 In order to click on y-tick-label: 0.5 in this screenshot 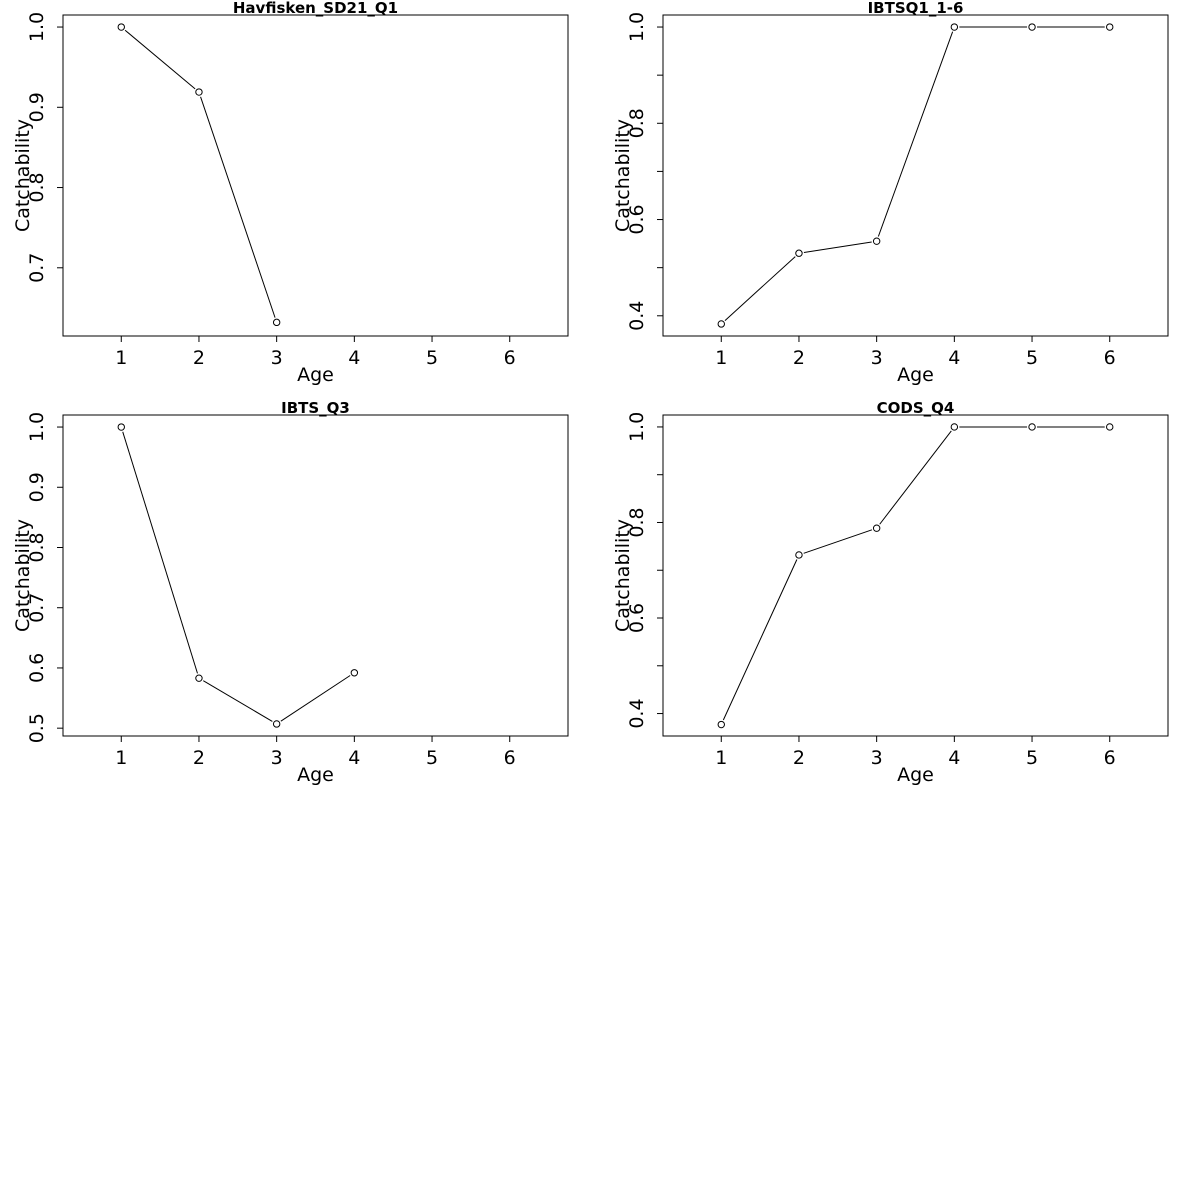, I will do `click(37, 728)`.